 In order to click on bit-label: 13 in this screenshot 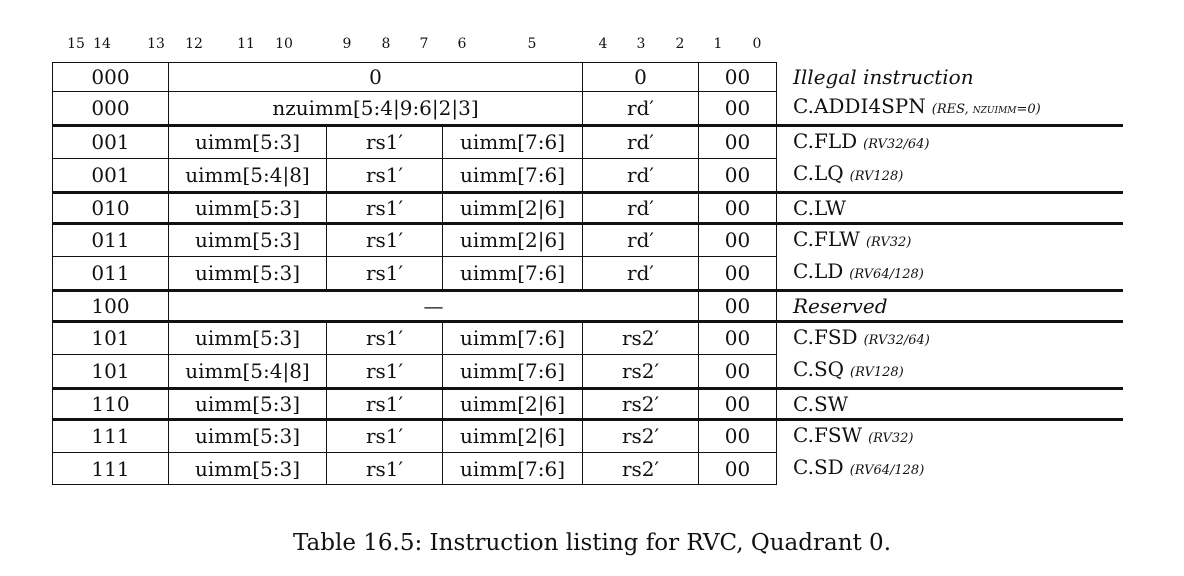, I will do `click(156, 44)`.